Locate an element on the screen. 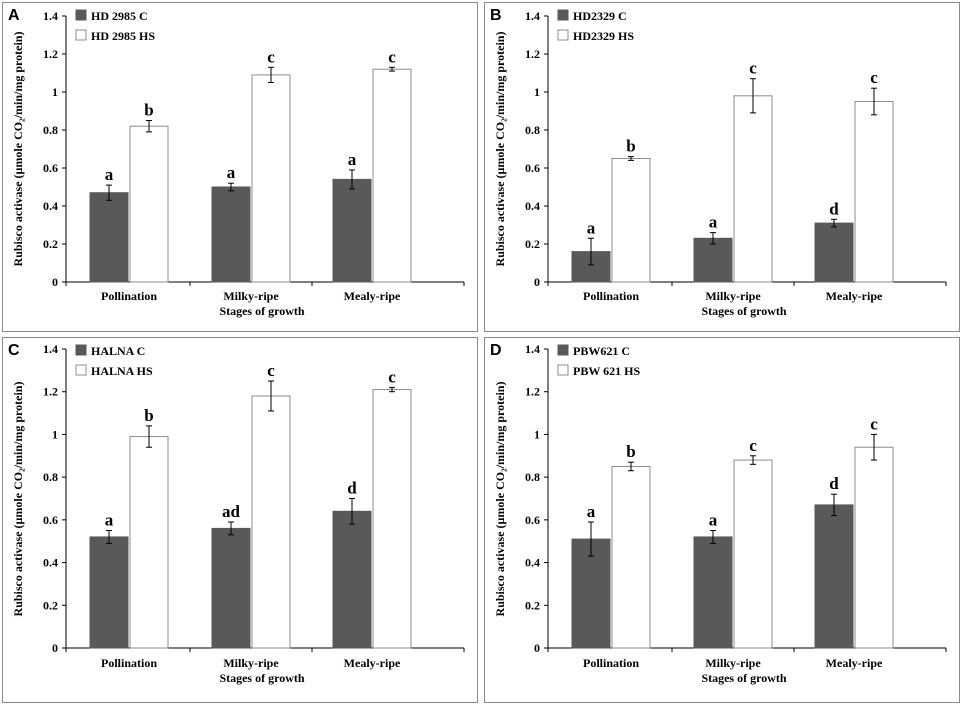 The height and width of the screenshot is (707, 964). legend-label: HD2329 C is located at coordinates (600, 16).